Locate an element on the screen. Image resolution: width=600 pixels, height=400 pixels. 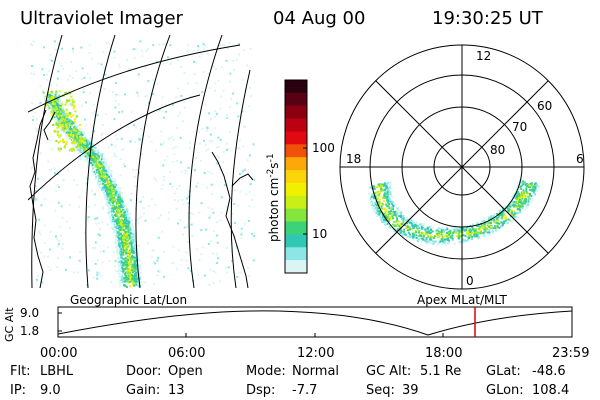
color-scale-cells is located at coordinates (296, 177).